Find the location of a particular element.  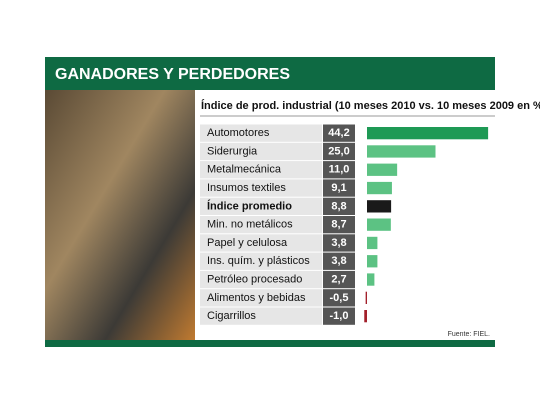

value-label: 2,7 is located at coordinates (338, 279).